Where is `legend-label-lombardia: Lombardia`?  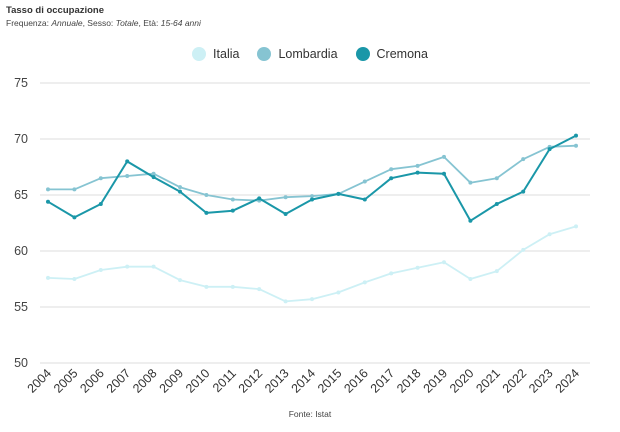
legend-label-lombardia: Lombardia is located at coordinates (308, 54).